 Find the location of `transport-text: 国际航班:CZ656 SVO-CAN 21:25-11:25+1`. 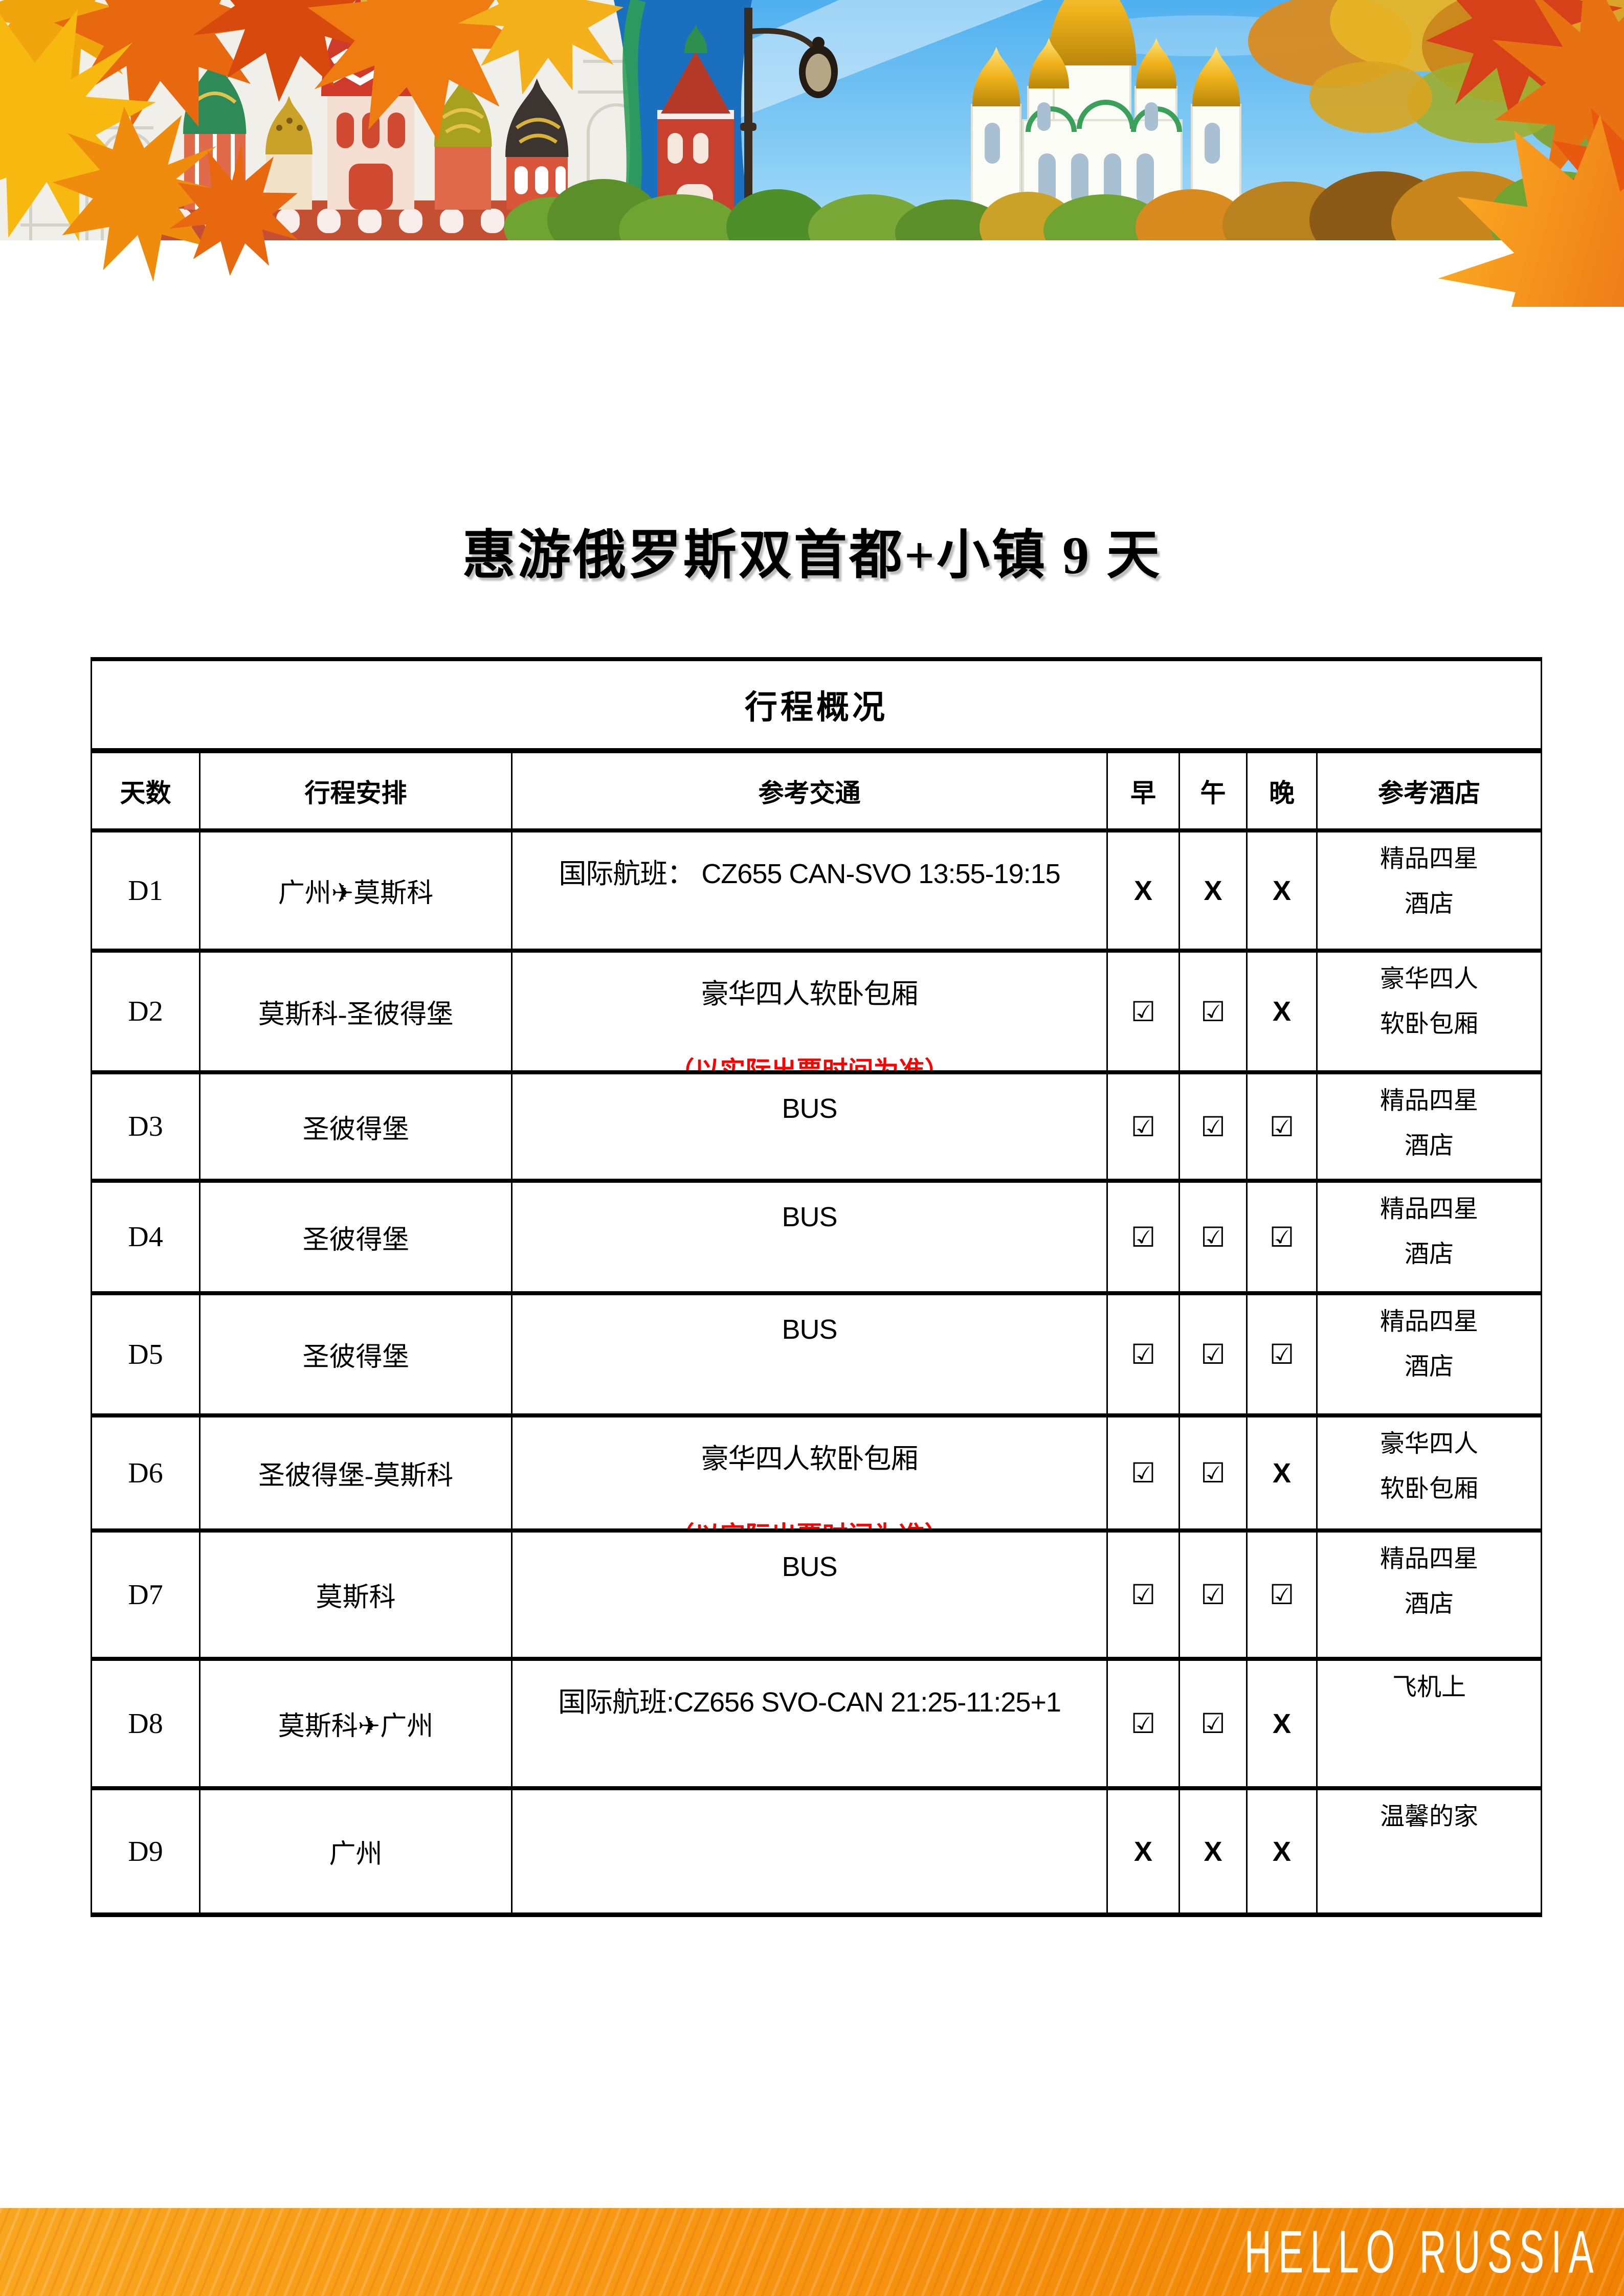

transport-text: 国际航班:CZ656 SVO-CAN 21:25-11:25+1 is located at coordinates (809, 1703).